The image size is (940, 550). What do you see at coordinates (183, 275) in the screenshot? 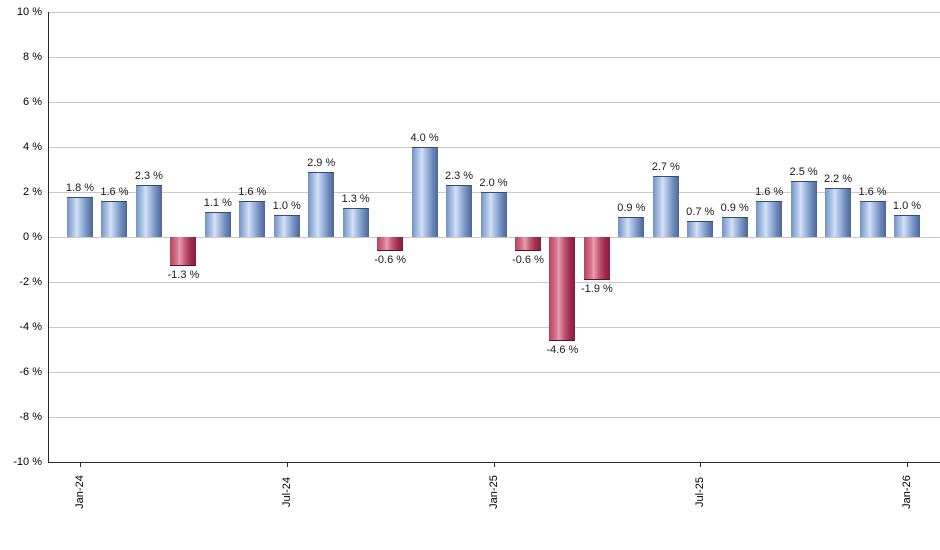
I see `bar-value-label: -1.3 %` at bounding box center [183, 275].